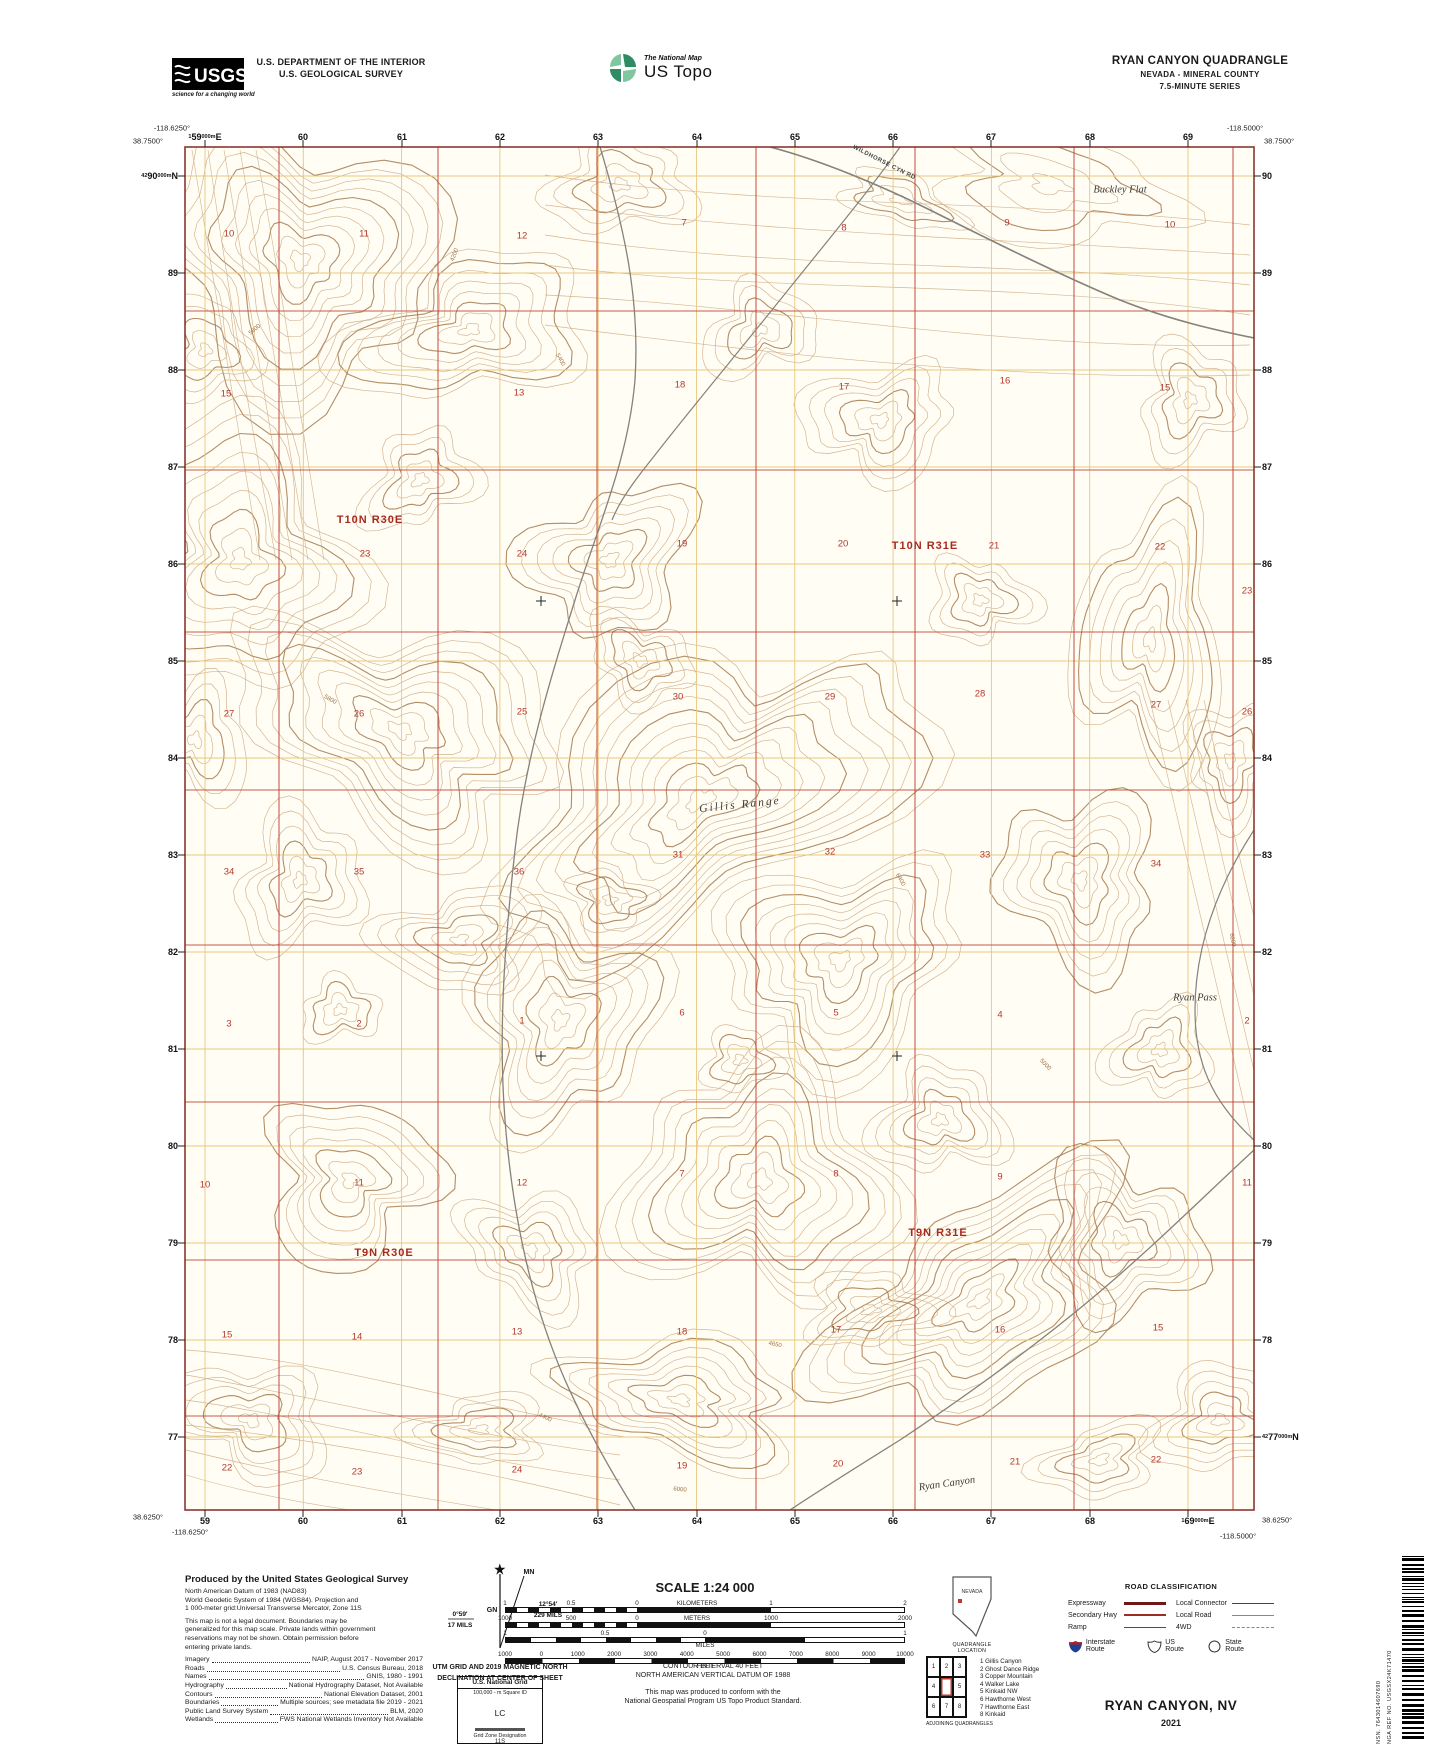  Describe the element at coordinates (959, 1707) in the screenshot. I see `adjoining-cell: 8` at that location.